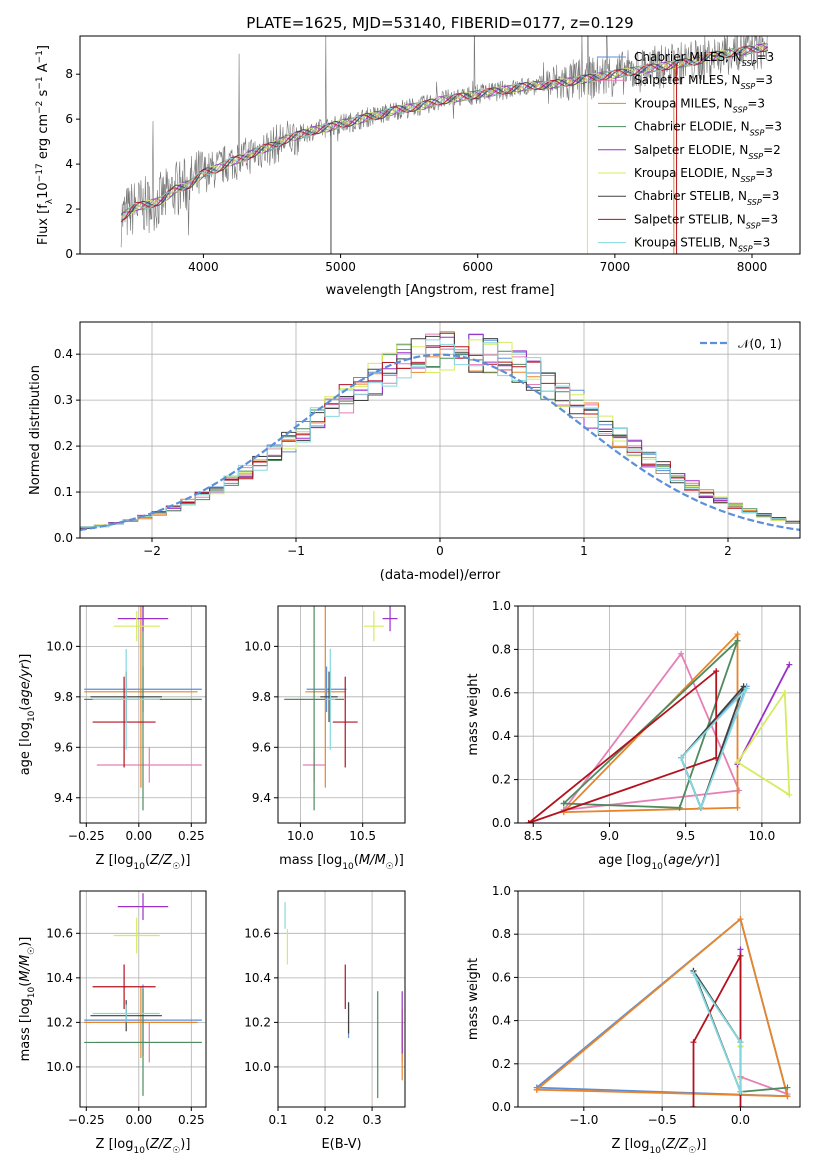 The image size is (819, 1170). I want to click on x-tick-label: 1, so click(584, 551).